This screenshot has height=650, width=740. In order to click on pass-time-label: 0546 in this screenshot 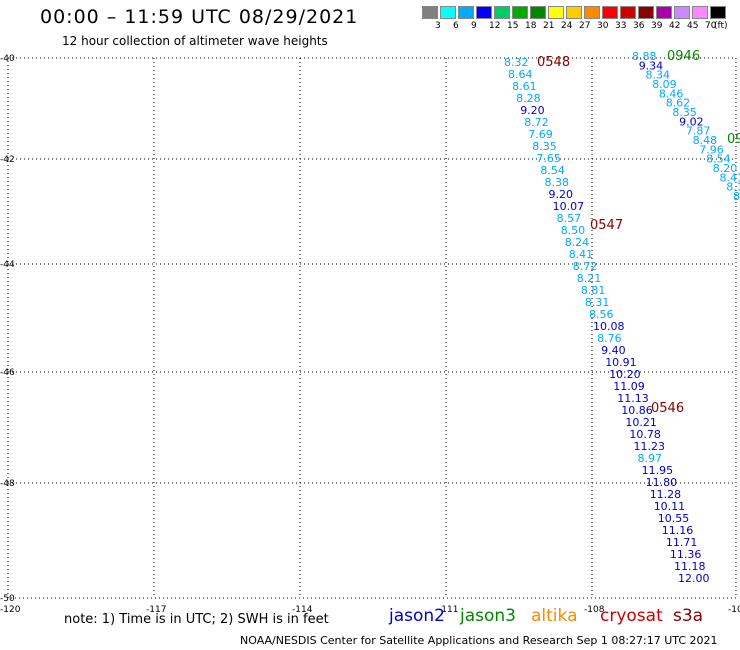, I will do `click(667, 408)`.